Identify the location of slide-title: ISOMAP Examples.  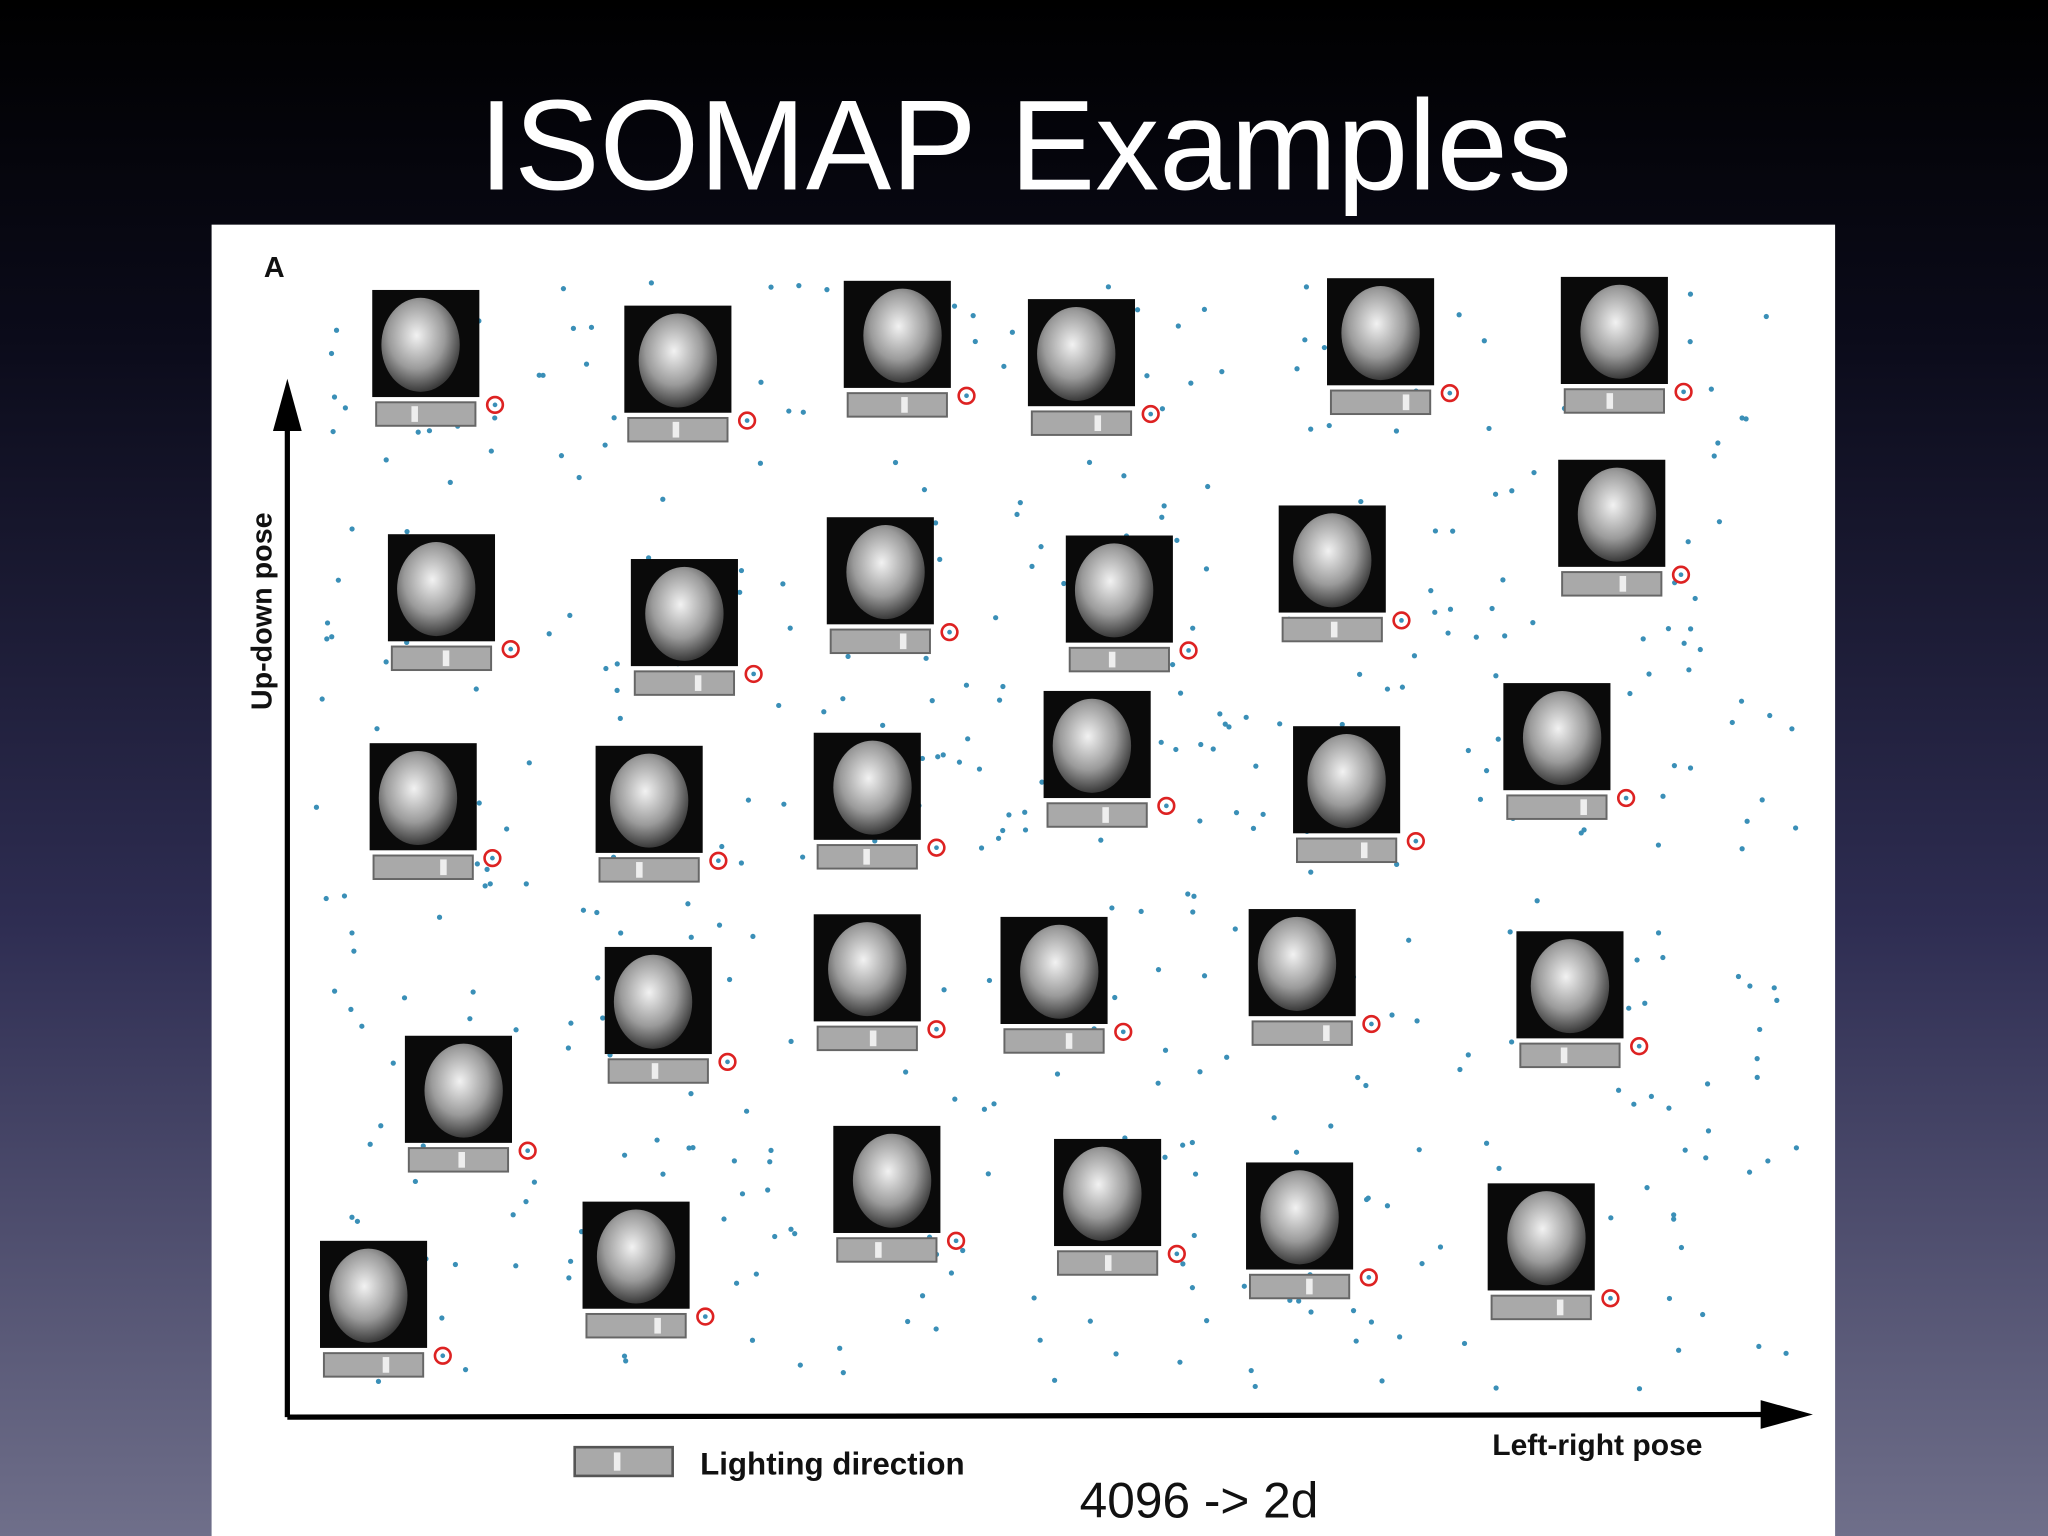
(1025, 145).